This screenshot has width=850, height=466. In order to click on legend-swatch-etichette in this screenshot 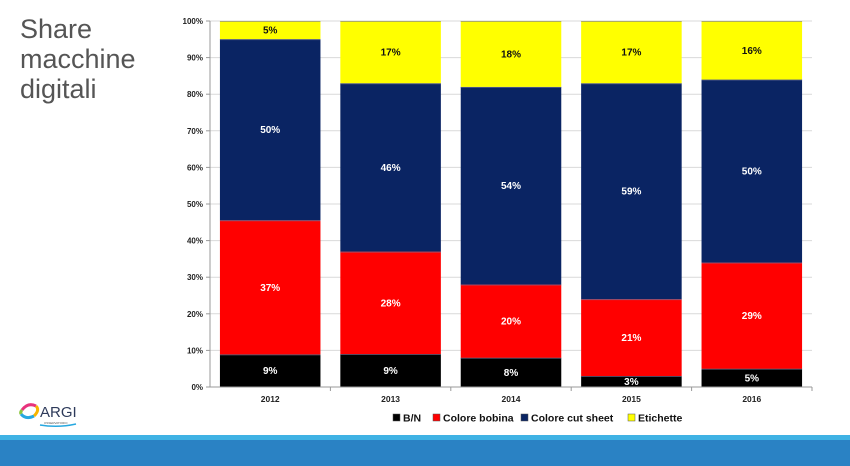, I will do `click(631, 417)`.